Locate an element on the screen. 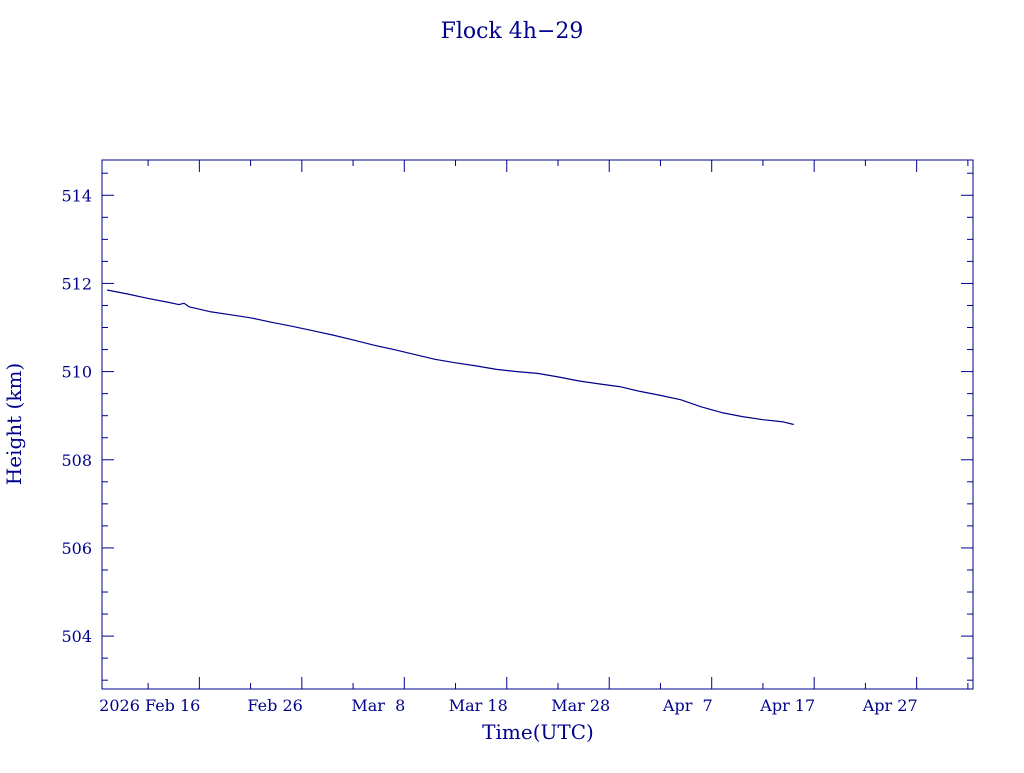 Image resolution: width=1024 pixels, height=773 pixels. y-tick-label: 508 is located at coordinates (76, 460).